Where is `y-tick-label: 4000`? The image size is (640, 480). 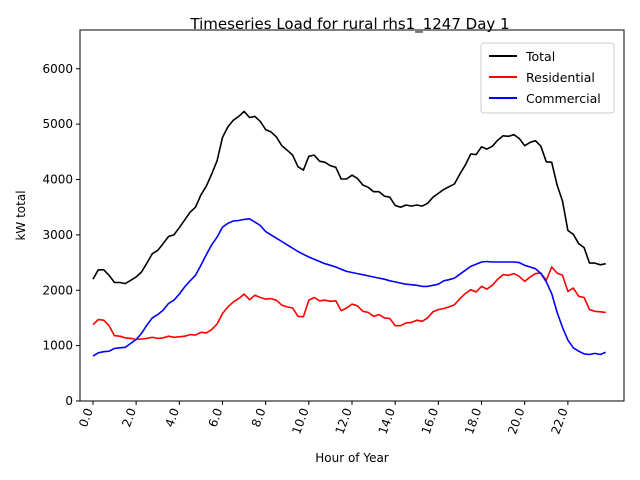 y-tick-label: 4000 is located at coordinates (57, 180).